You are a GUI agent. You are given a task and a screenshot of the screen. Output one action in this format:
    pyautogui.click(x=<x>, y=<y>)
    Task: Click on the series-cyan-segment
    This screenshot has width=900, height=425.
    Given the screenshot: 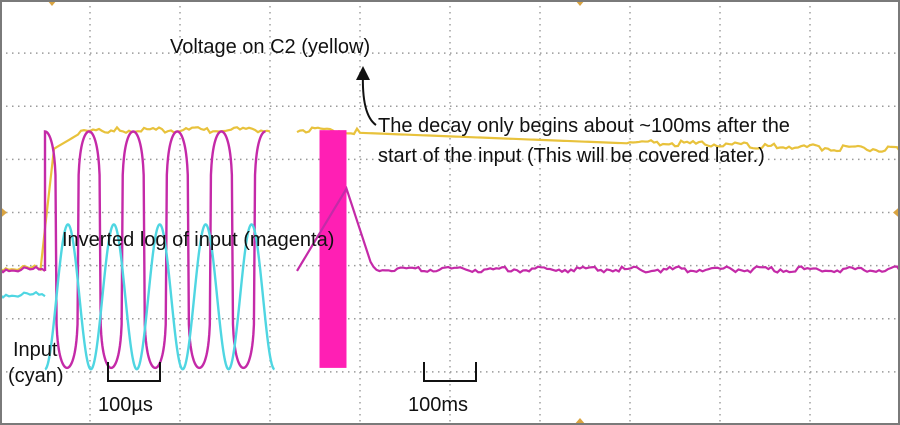 What is the action you would take?
    pyautogui.click(x=23, y=294)
    